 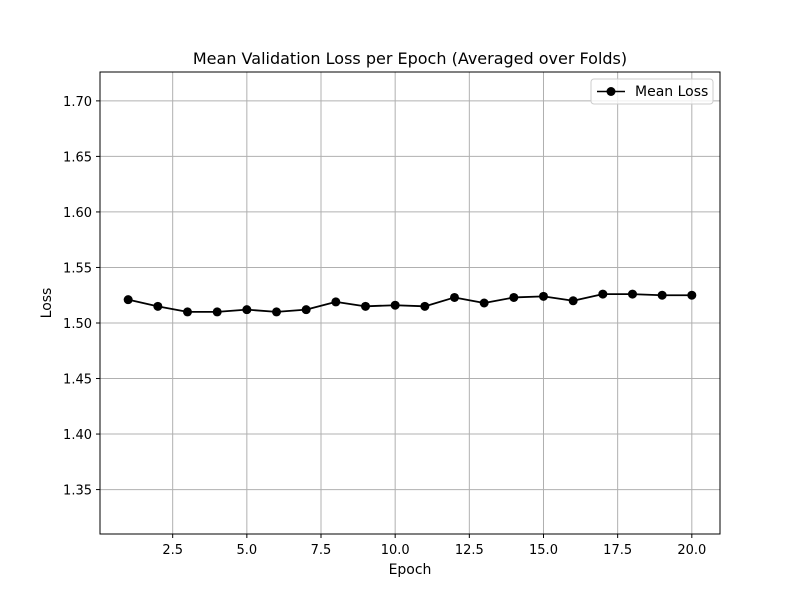 I want to click on legend: Mean Loss, so click(x=652, y=91).